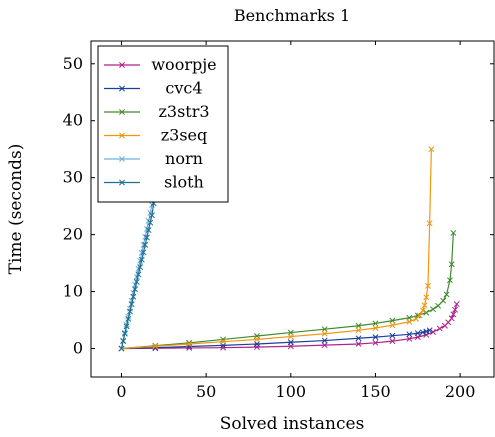  I want to click on series-sloth, so click(137, 276).